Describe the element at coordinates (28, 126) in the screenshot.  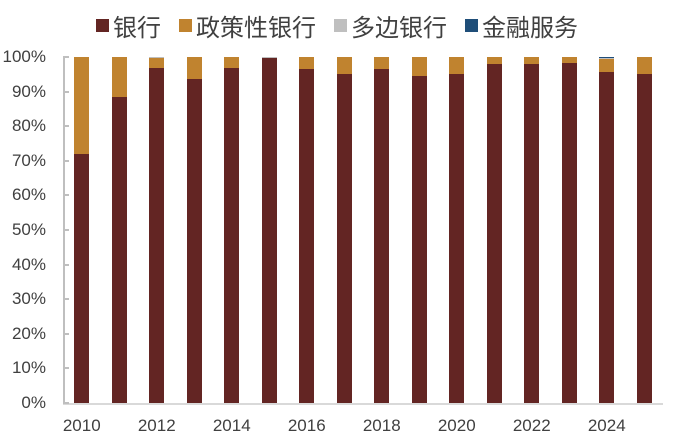
I see `y-tick-label: 80%` at that location.